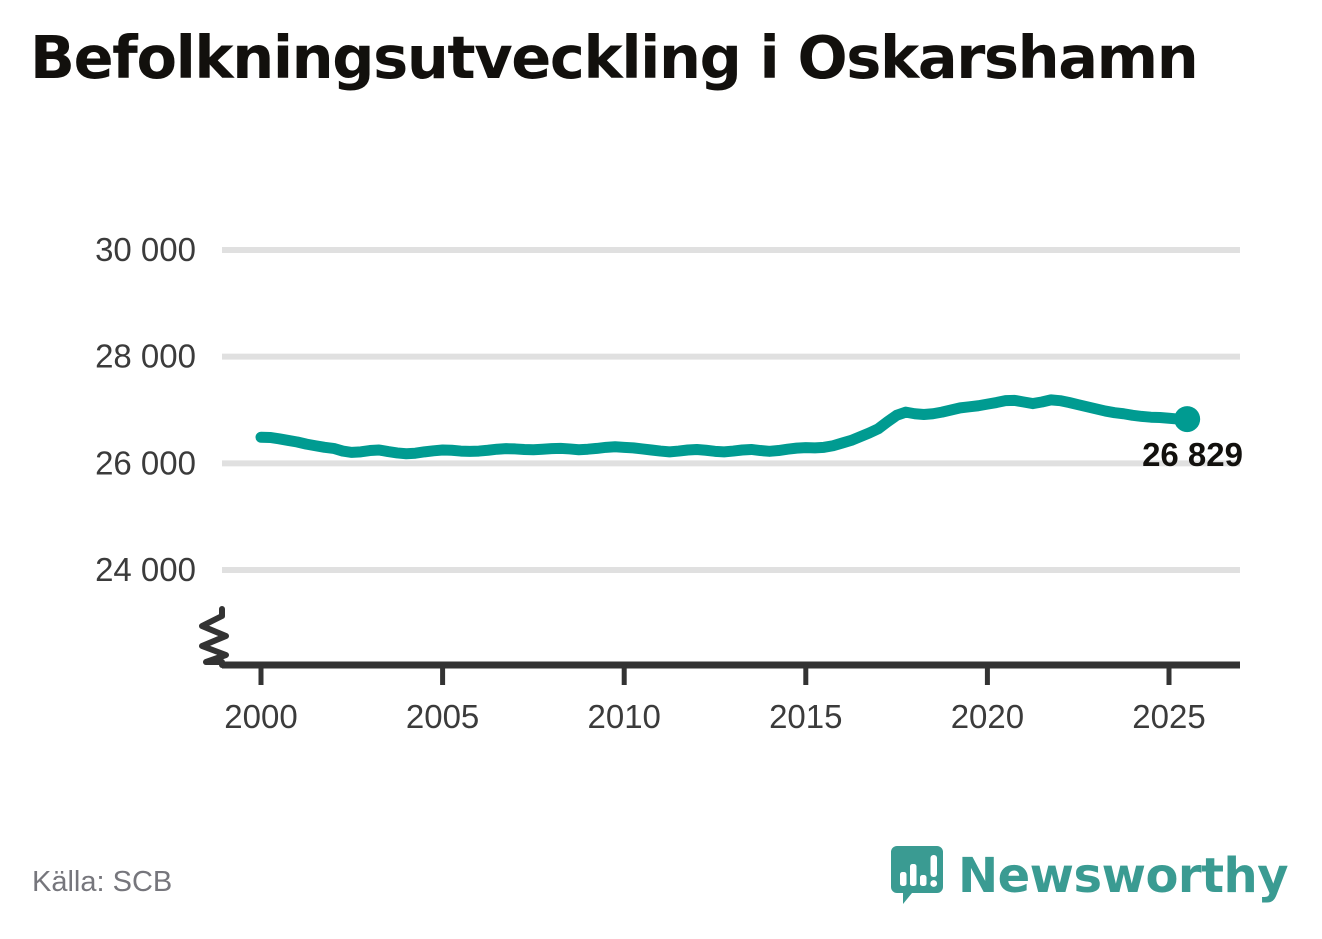  What do you see at coordinates (145, 356) in the screenshot?
I see `y-axis-tick-label: 28 000` at bounding box center [145, 356].